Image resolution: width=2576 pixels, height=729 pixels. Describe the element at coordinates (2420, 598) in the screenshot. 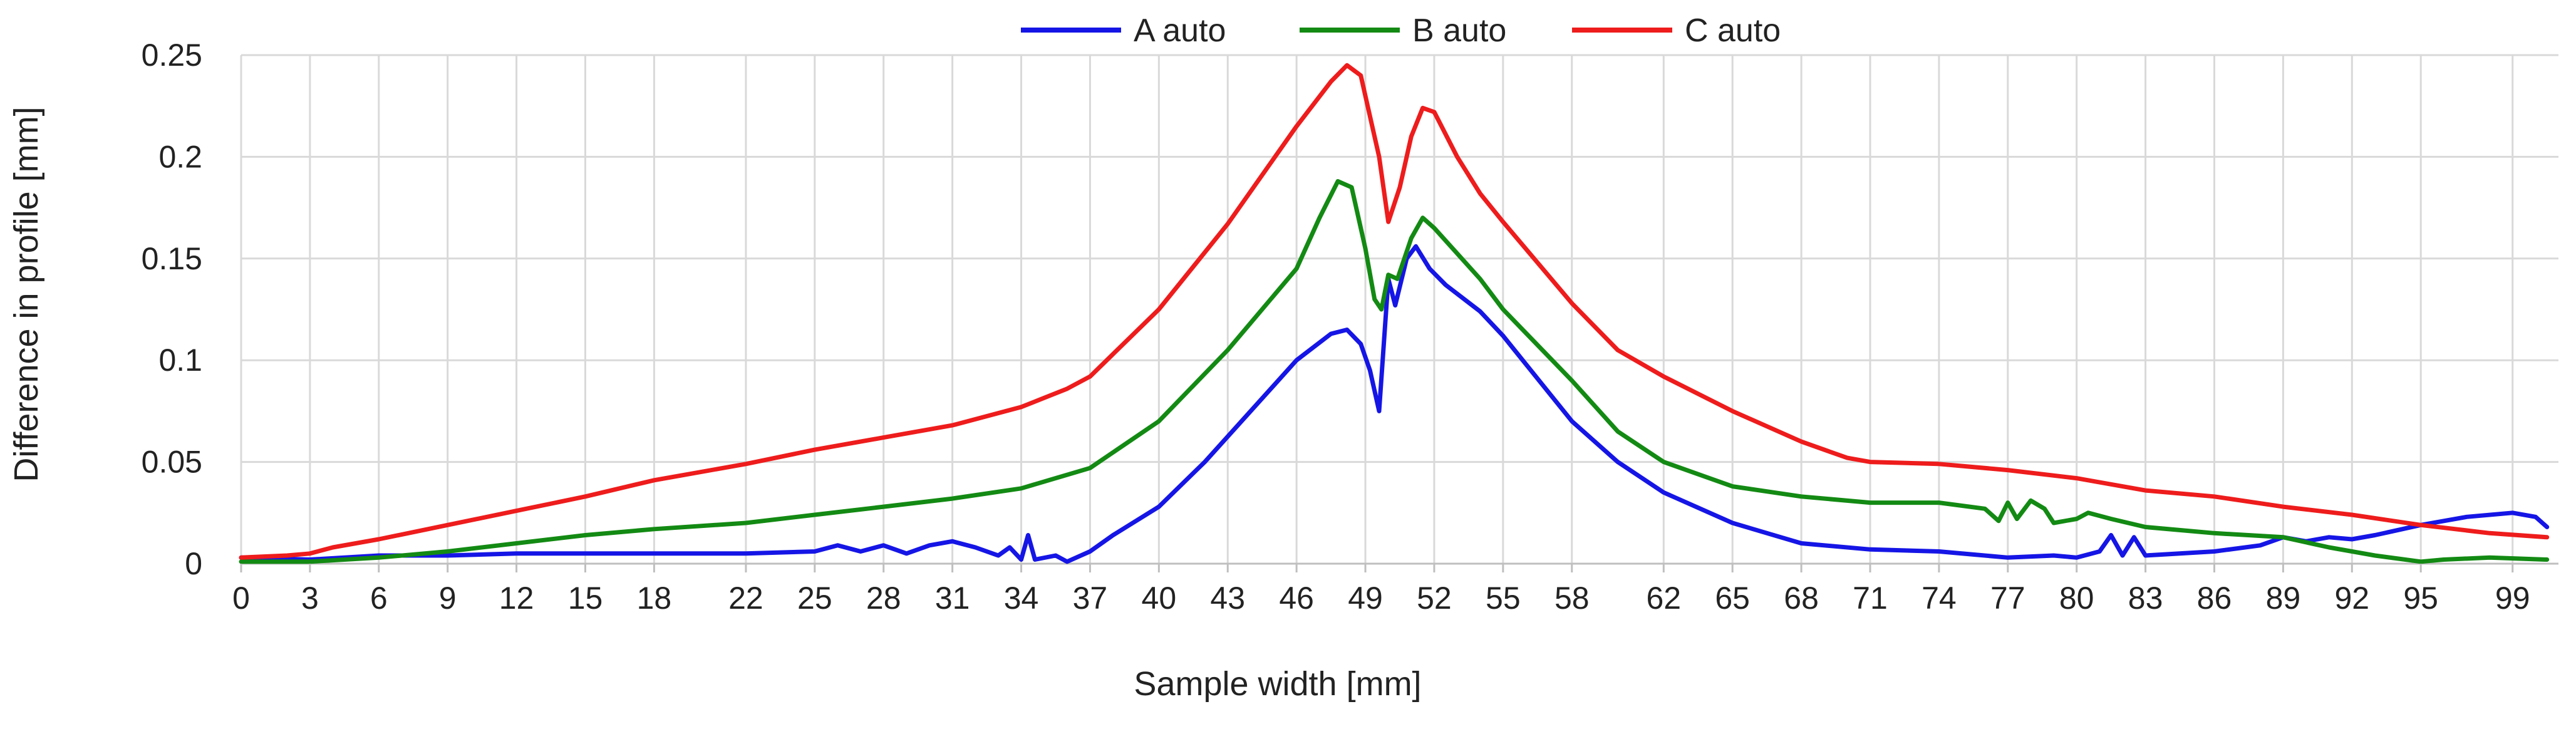

I see `x-tick-label: 95` at that location.